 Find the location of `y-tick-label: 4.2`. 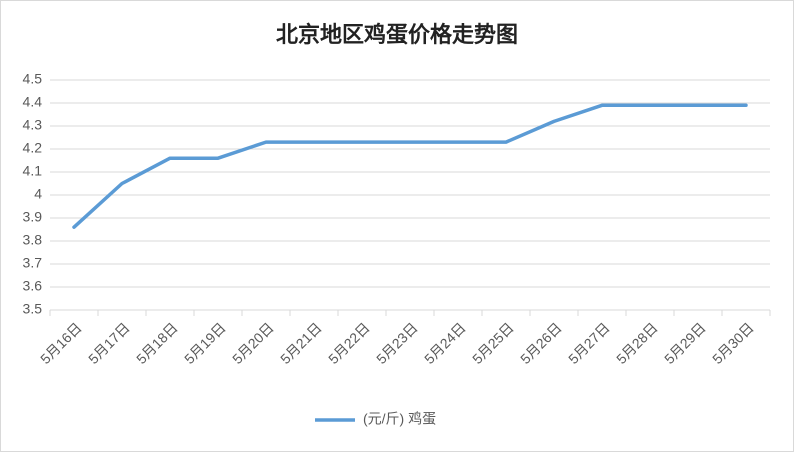

y-tick-label: 4.2 is located at coordinates (33, 148).